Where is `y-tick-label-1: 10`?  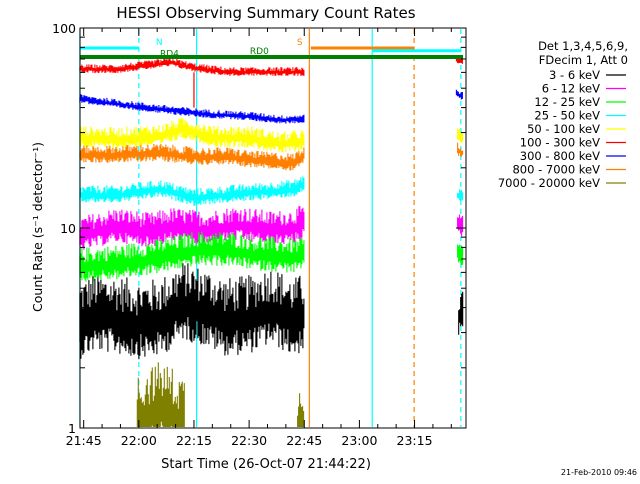
y-tick-label-1: 10 is located at coordinates (68, 228).